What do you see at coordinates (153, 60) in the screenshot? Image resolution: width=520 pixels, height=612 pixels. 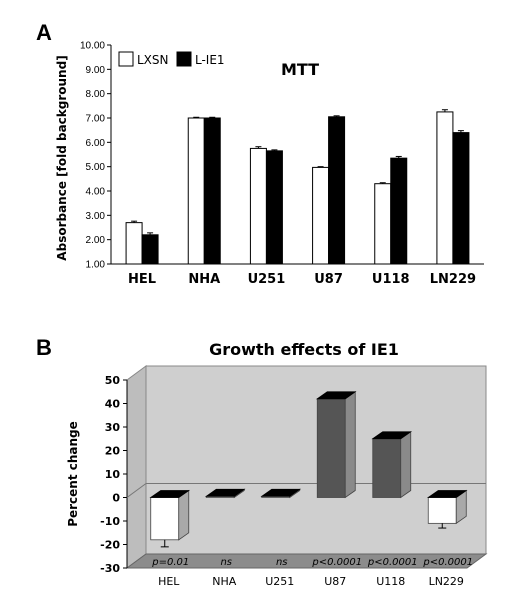 I see `legend-label-lxsn: LXSN` at bounding box center [153, 60].